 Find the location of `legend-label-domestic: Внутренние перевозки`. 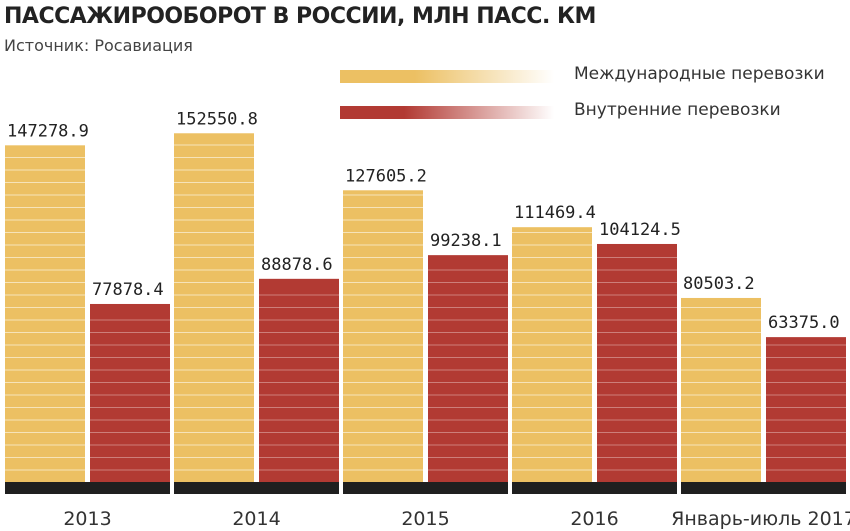

legend-label-domestic: Внутренние перевозки is located at coordinates (677, 110).